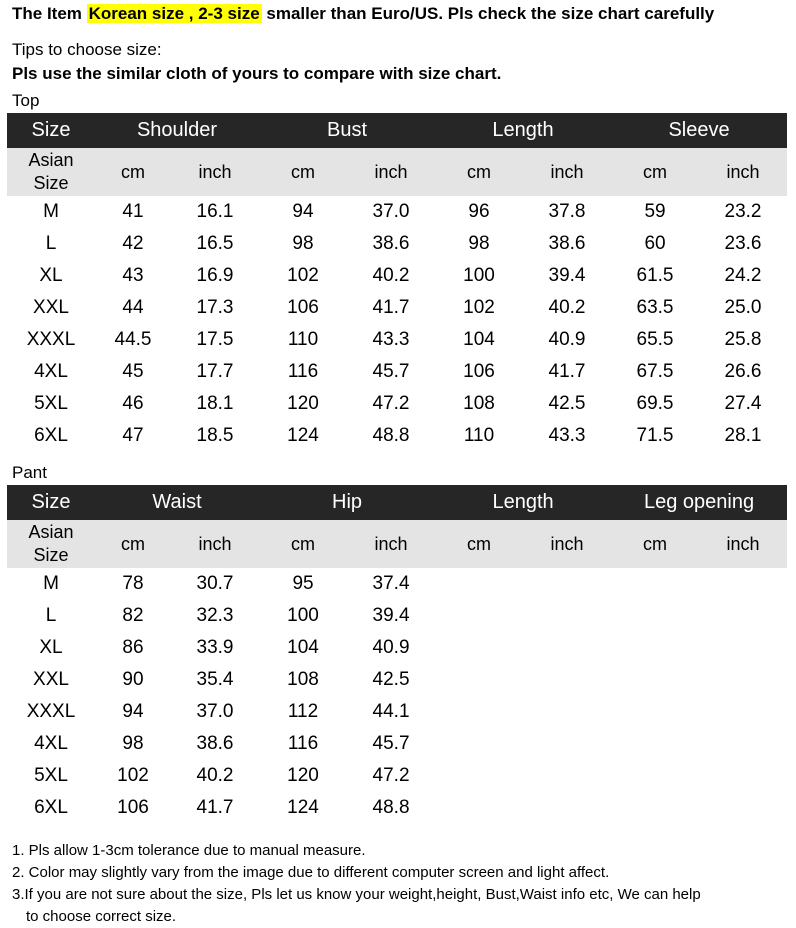  Describe the element at coordinates (133, 339) in the screenshot. I see `measurement-cell: 44.5` at that location.